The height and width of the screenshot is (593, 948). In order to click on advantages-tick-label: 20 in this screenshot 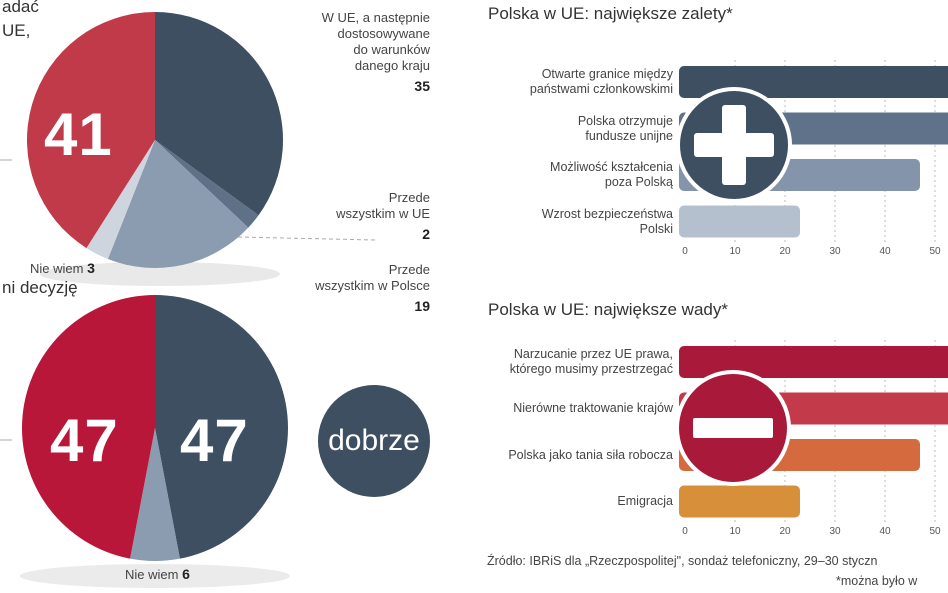, I will do `click(785, 251)`.